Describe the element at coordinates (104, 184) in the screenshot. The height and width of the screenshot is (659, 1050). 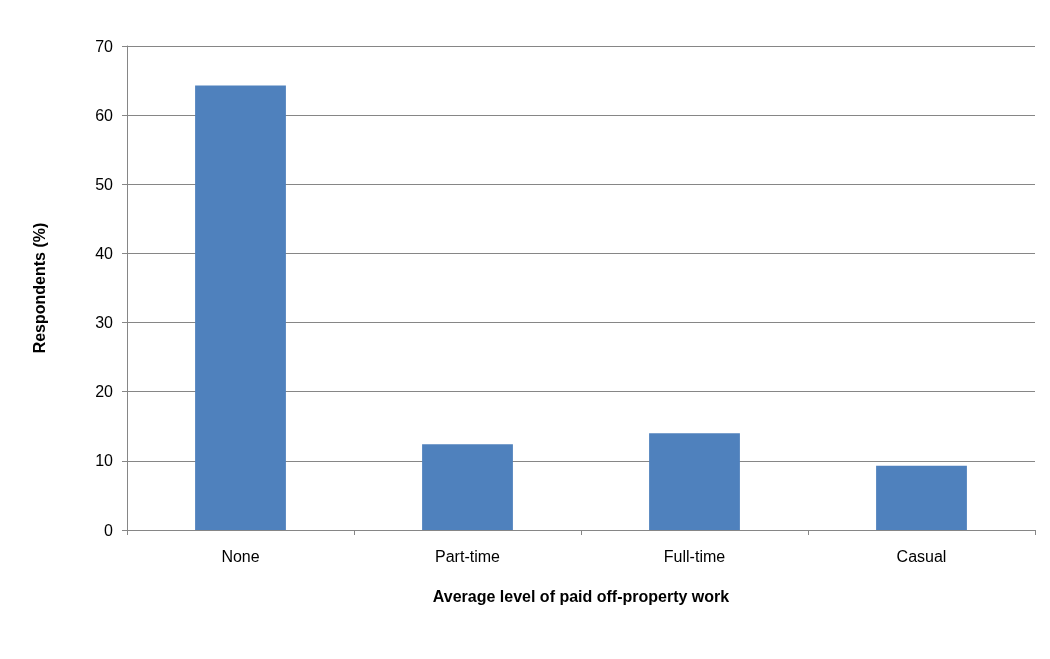
I see `y-tick-label: 50` at that location.